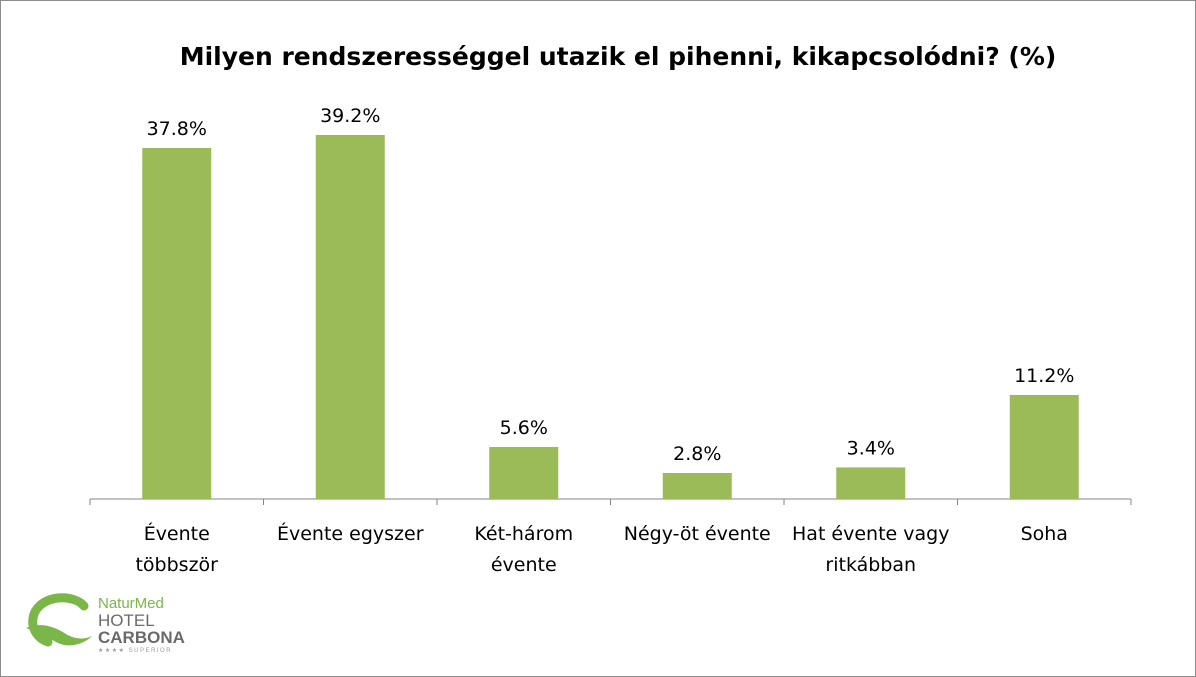 This screenshot has width=1196, height=677. What do you see at coordinates (350, 533) in the screenshot?
I see `x-tick-label: Évente egyszer` at bounding box center [350, 533].